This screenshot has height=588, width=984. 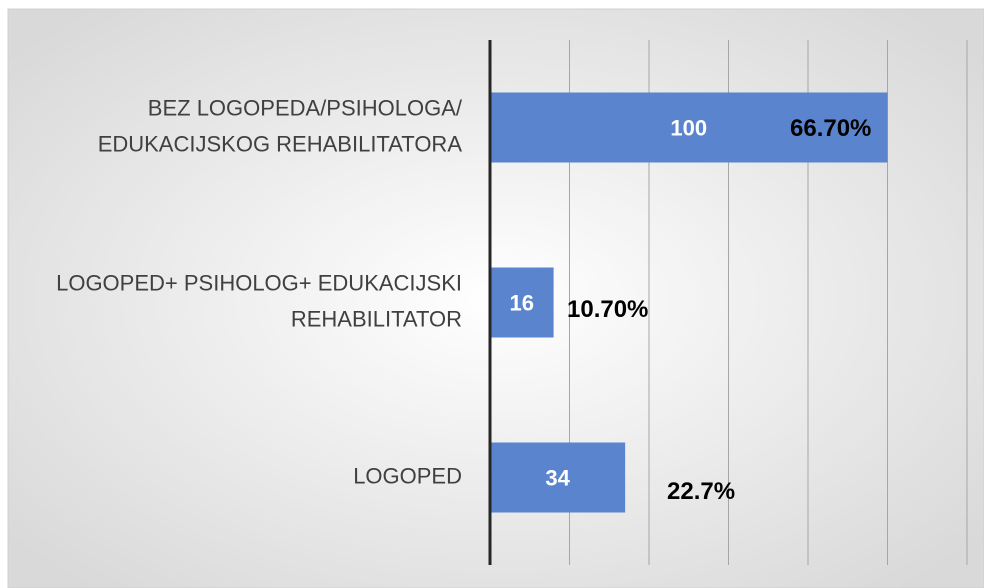 I want to click on category-label: REHABILITATOR, so click(x=376, y=318).